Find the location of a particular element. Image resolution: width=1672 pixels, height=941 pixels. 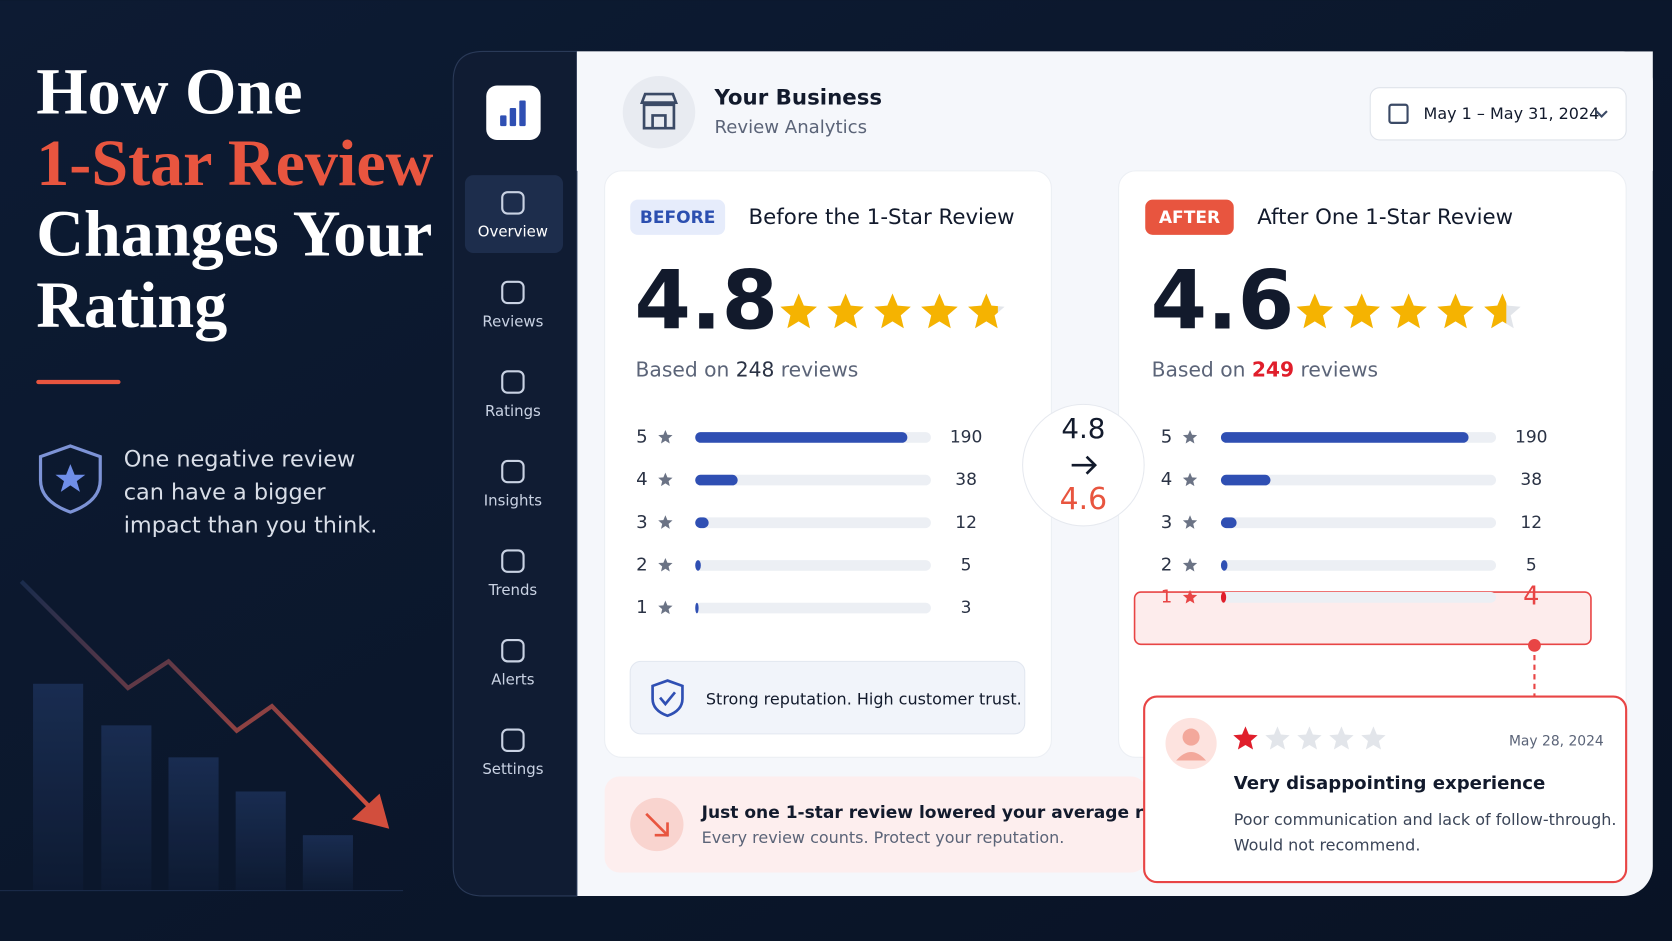

review-count: Based on 249 reviews is located at coordinates (1265, 369).